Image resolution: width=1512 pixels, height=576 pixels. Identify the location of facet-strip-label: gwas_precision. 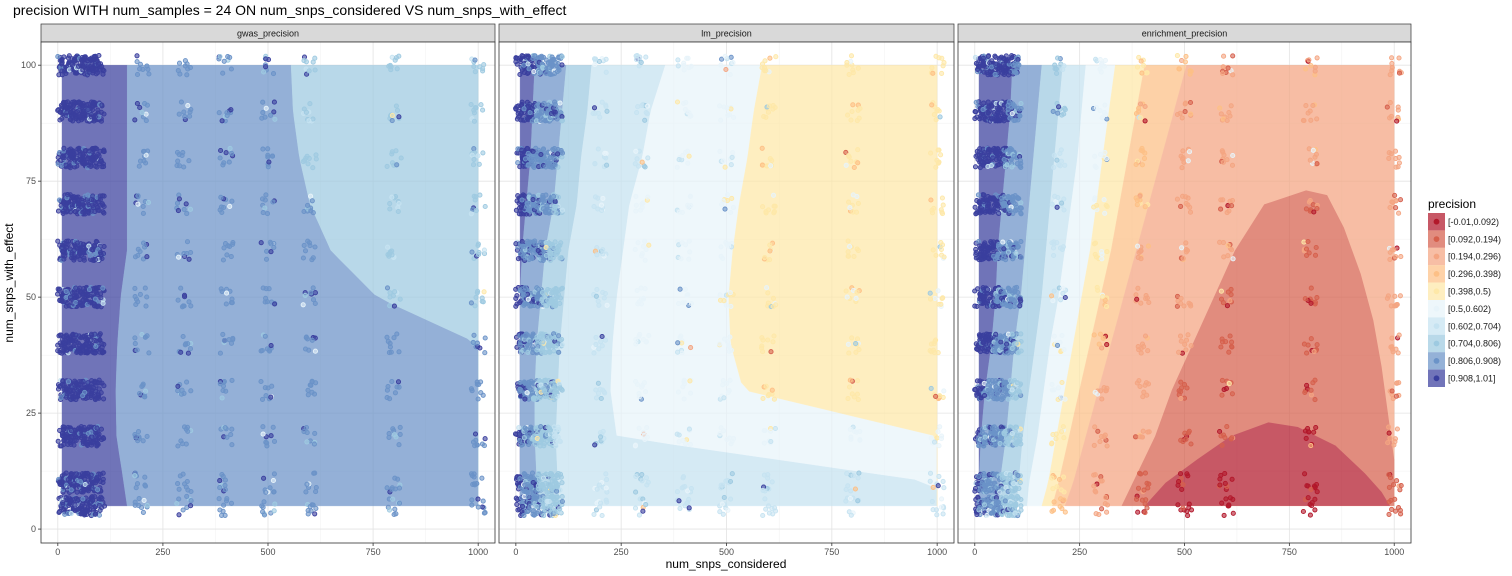
(268, 34).